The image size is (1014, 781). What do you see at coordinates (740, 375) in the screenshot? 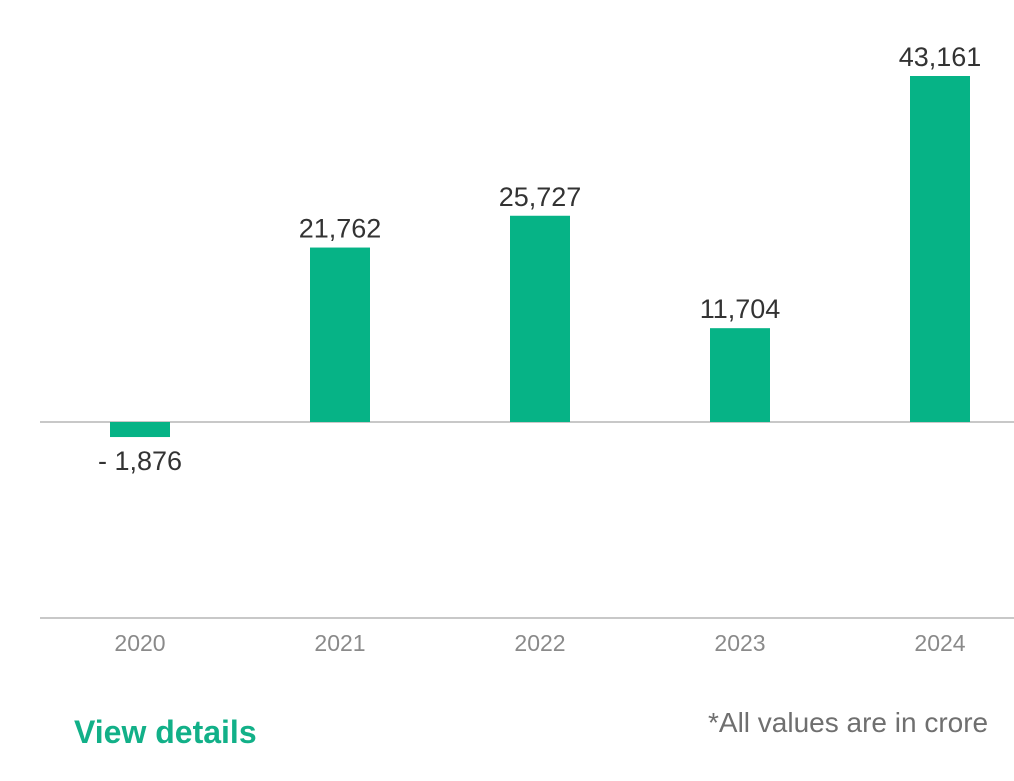
I see `bar-2023` at bounding box center [740, 375].